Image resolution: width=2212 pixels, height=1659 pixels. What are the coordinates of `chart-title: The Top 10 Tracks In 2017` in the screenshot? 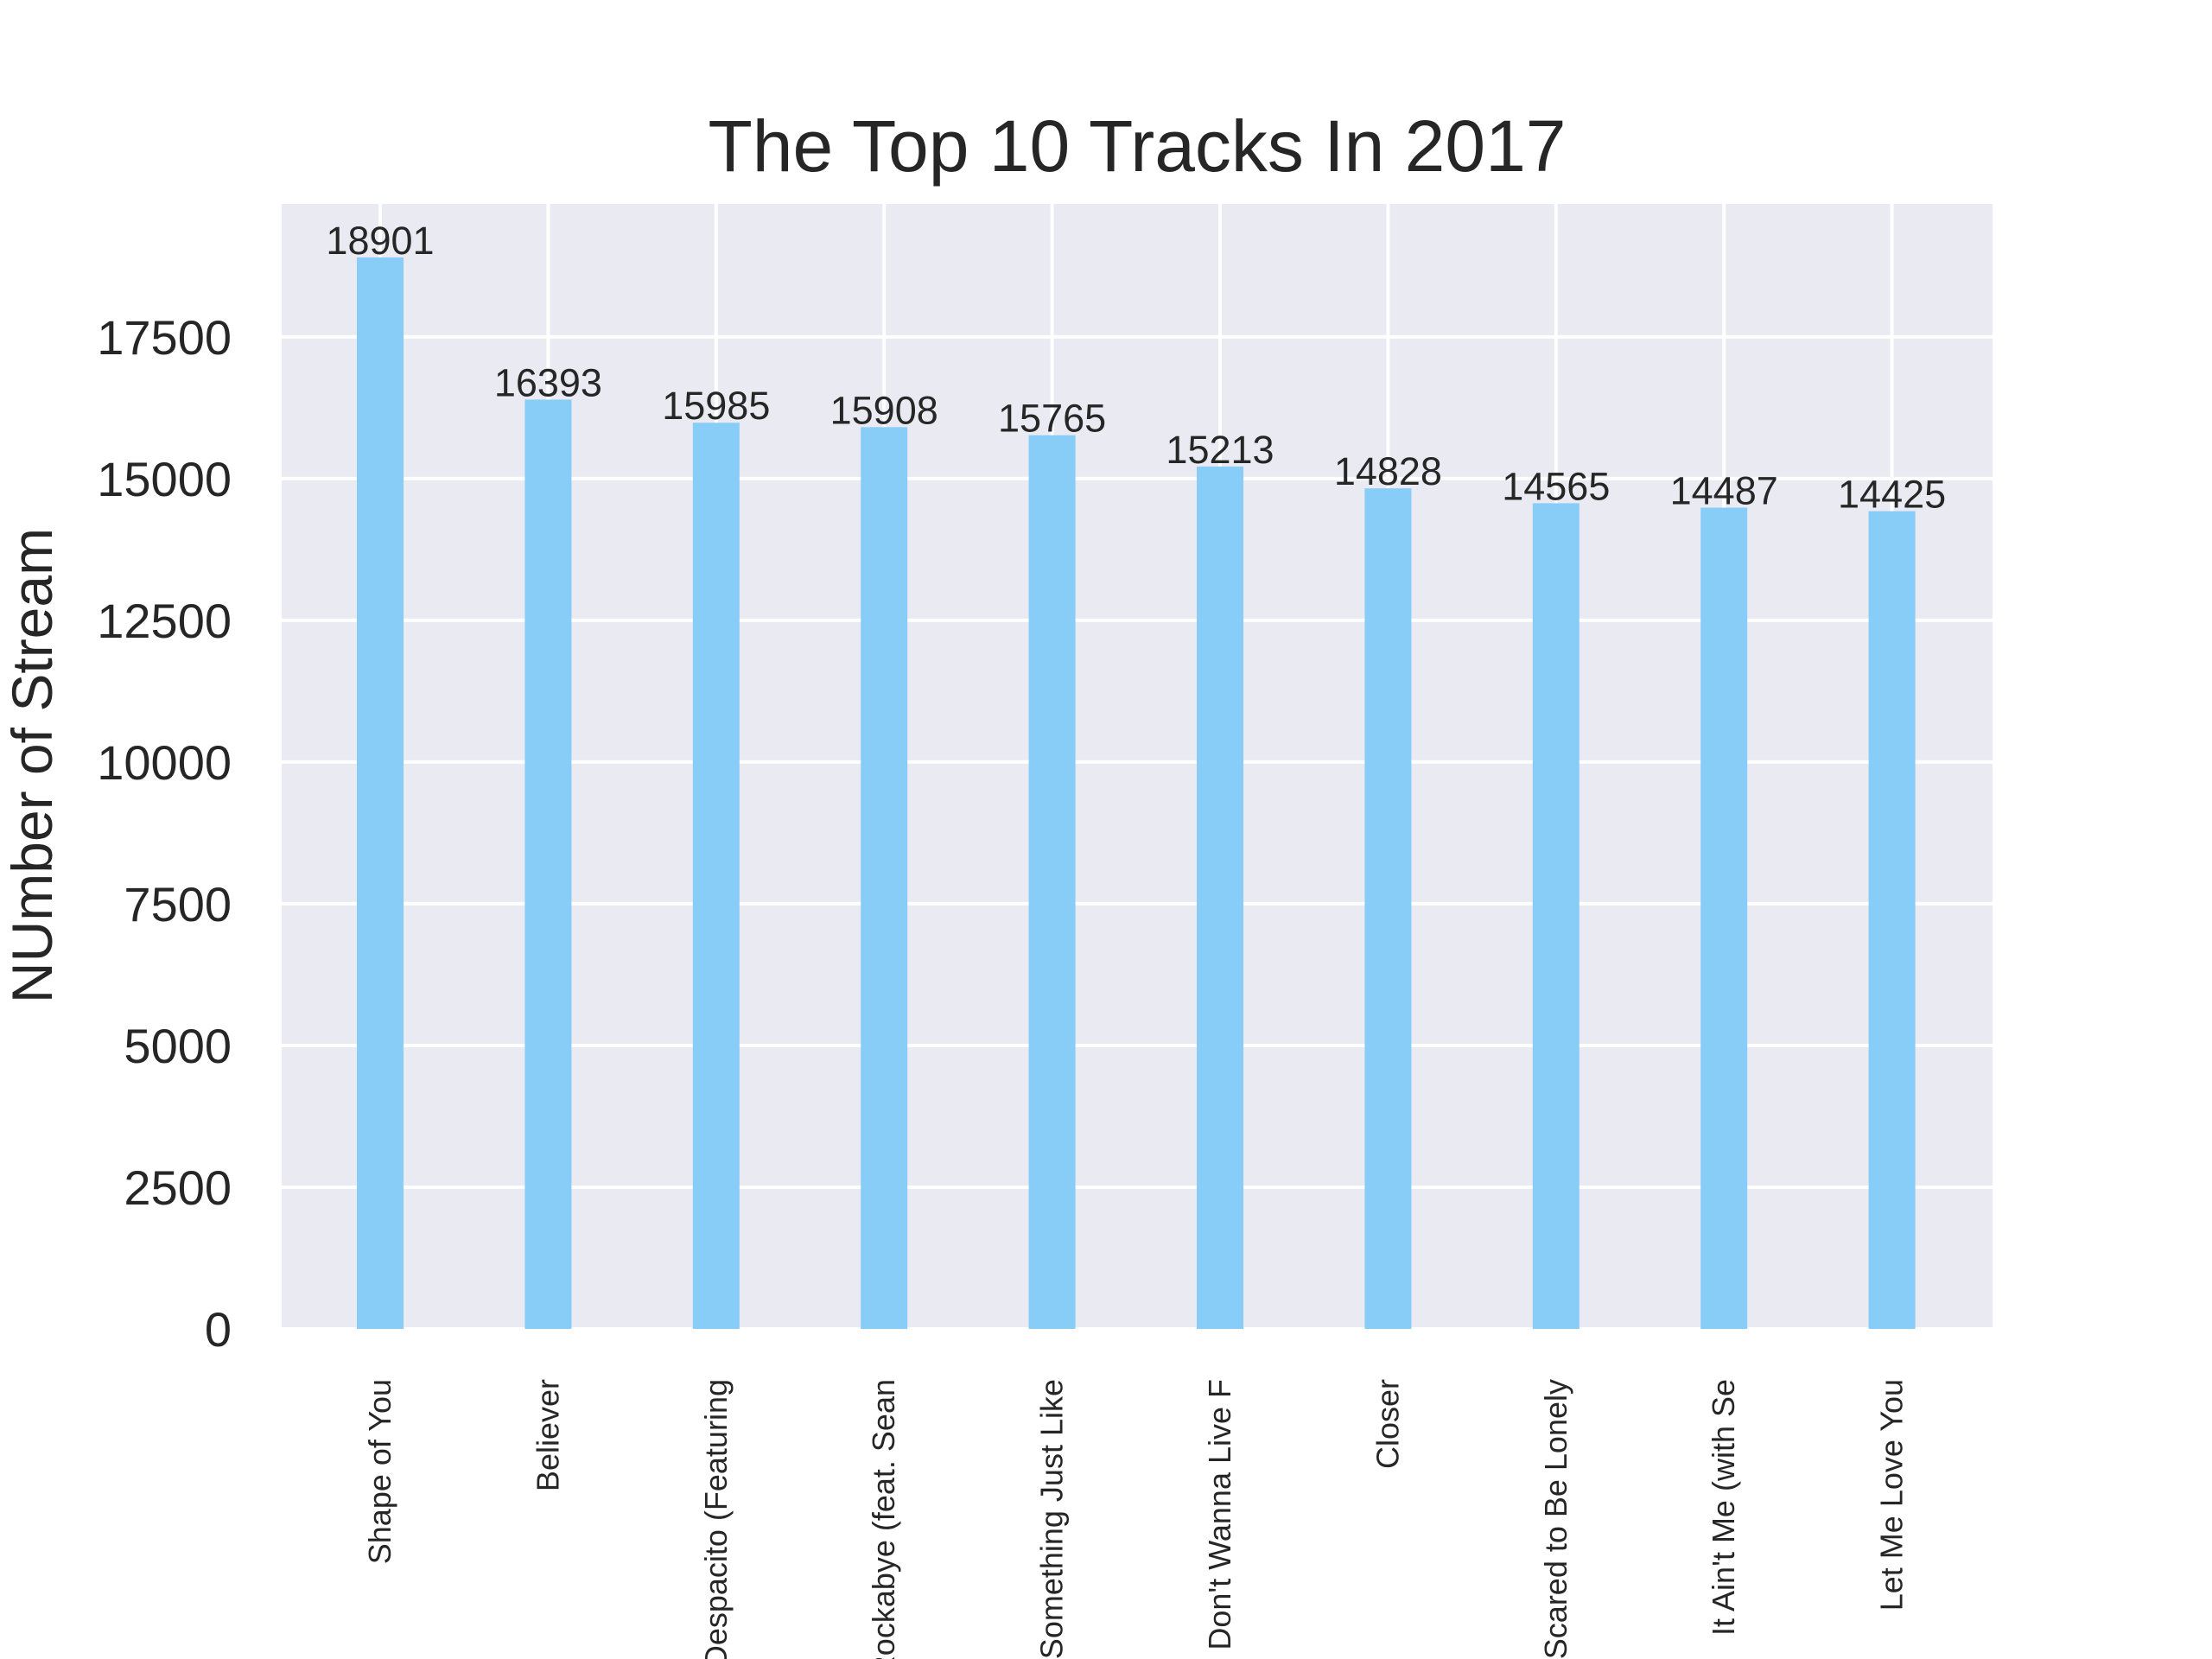 It's located at (1137, 146).